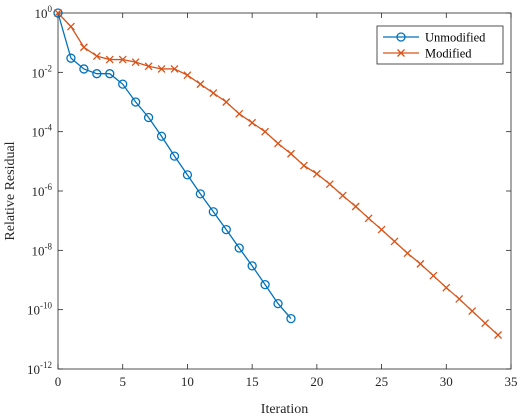  Describe the element at coordinates (42, 131) in the screenshot. I see `y-tick-label: 10⁻⁴` at that location.